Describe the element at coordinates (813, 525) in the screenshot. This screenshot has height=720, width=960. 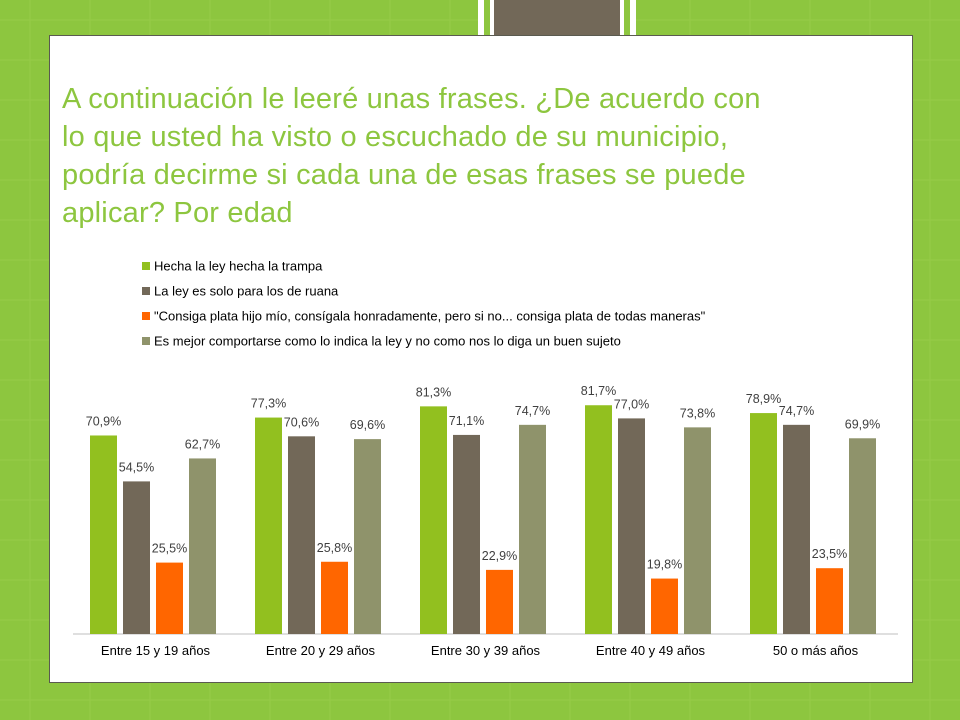
I see `category-group: 78,9%74,7% 23,5% 69,9% 50 o más años` at that location.